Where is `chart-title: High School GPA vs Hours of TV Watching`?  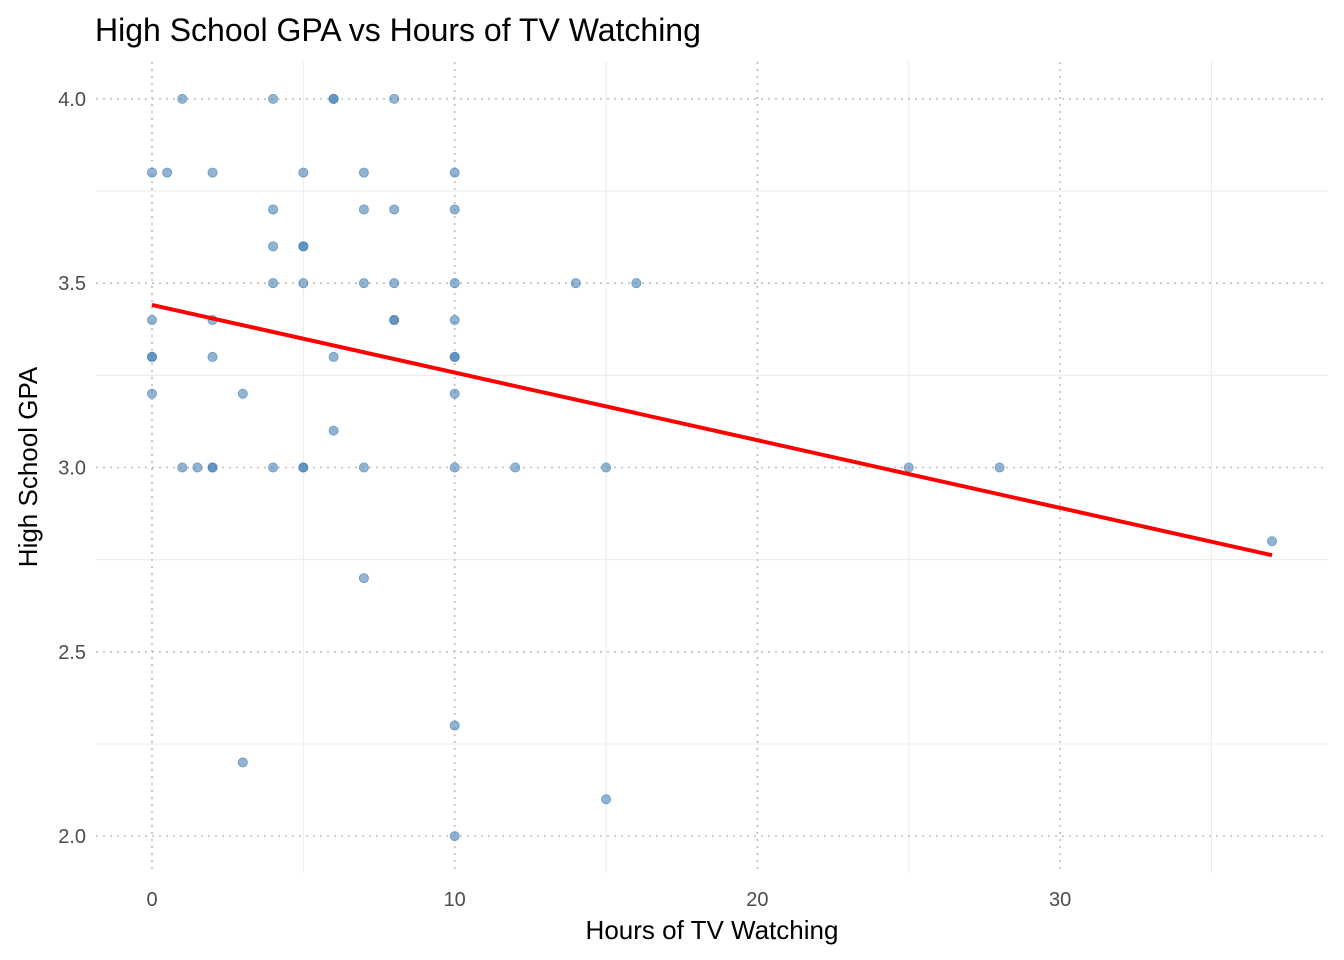 chart-title: High School GPA vs Hours of TV Watching is located at coordinates (398, 30).